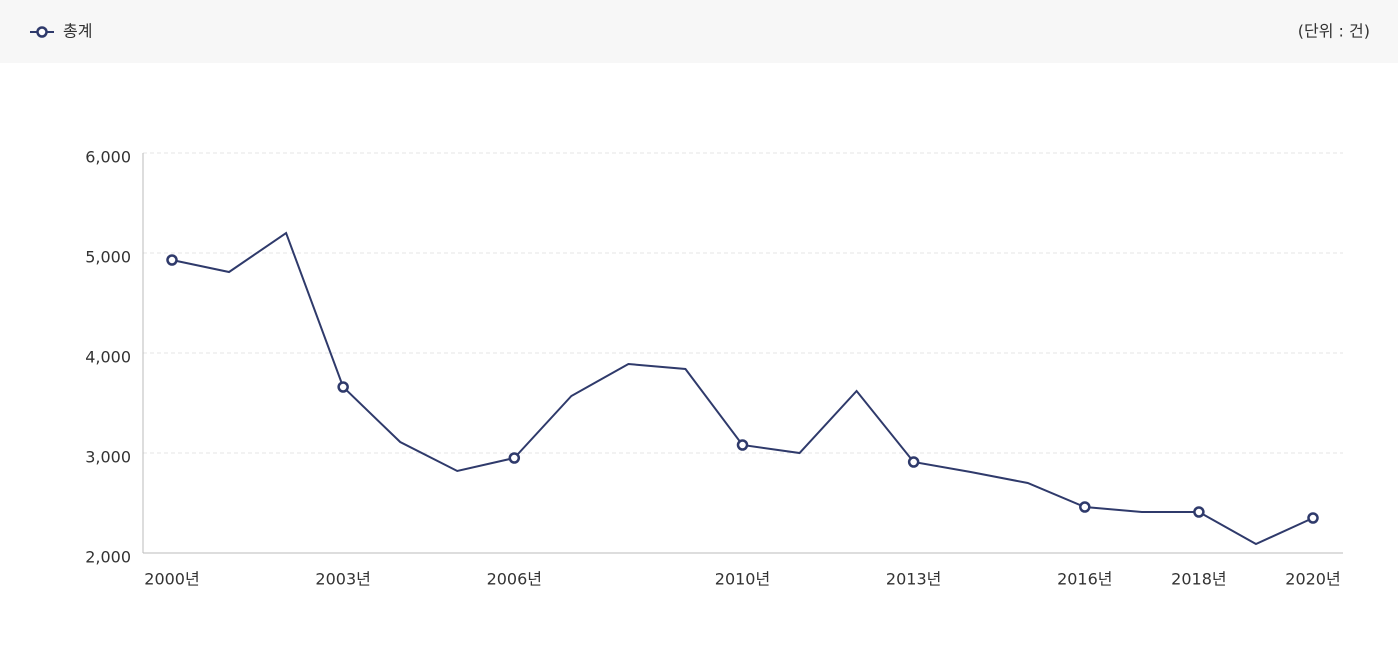 This screenshot has height=653, width=1398. I want to click on legend-label: 총계, so click(77, 31).